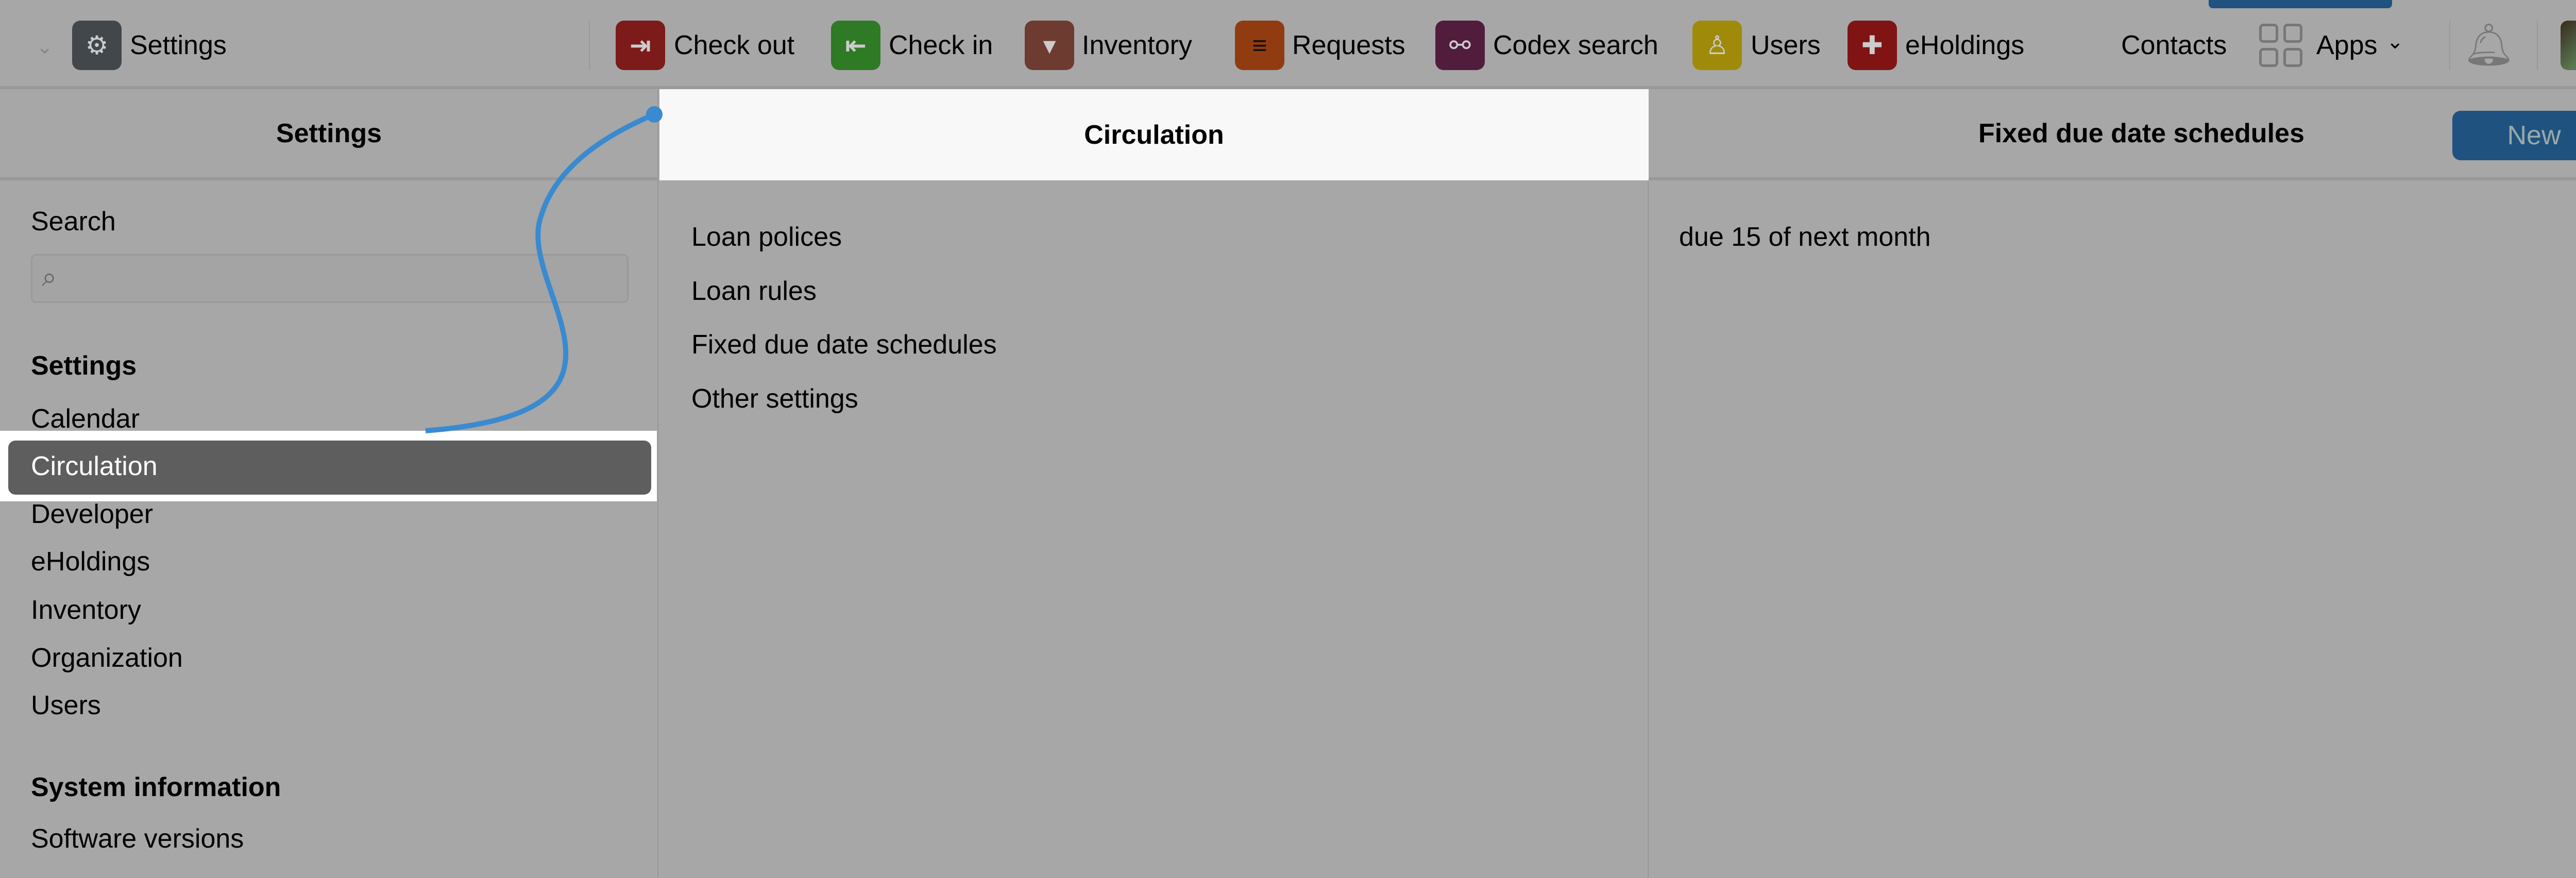 Image resolution: width=2576 pixels, height=878 pixels. Describe the element at coordinates (49, 277) in the screenshot. I see `search-icon: ⌕` at that location.